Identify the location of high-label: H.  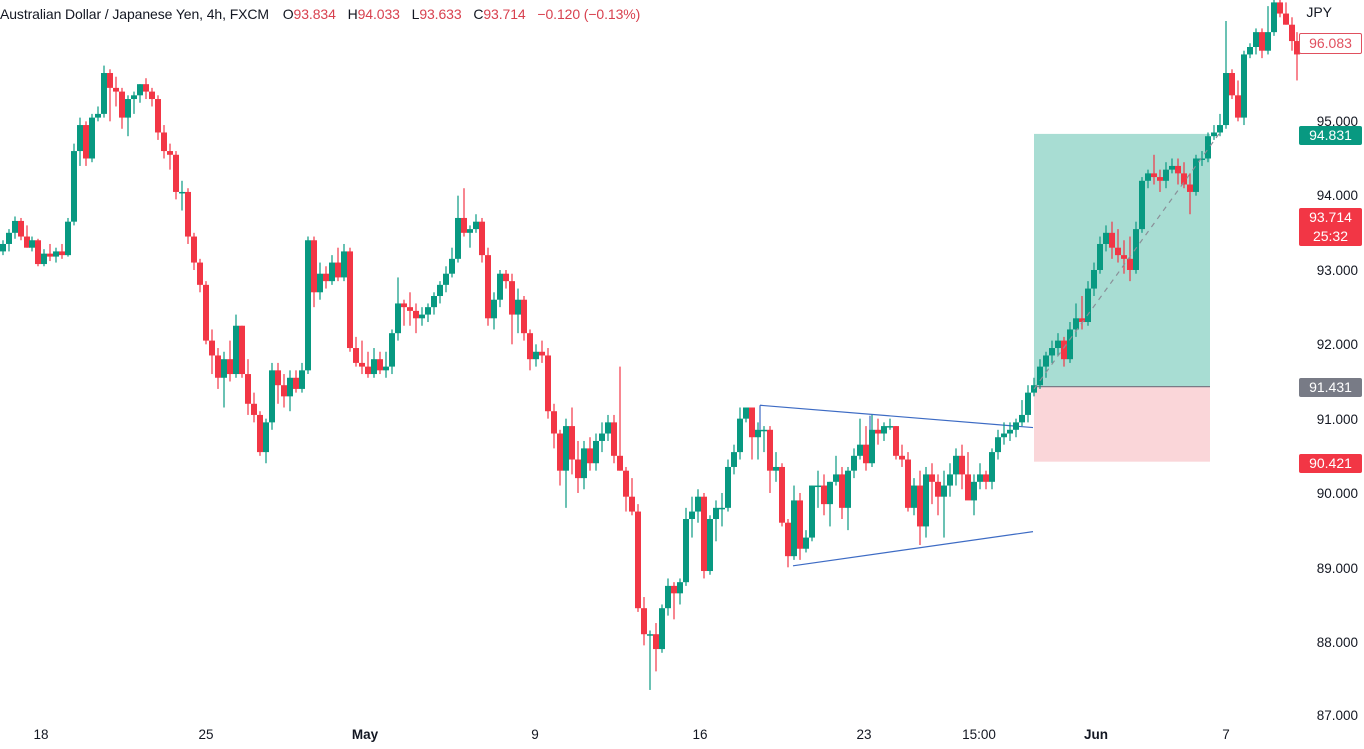
(352, 14).